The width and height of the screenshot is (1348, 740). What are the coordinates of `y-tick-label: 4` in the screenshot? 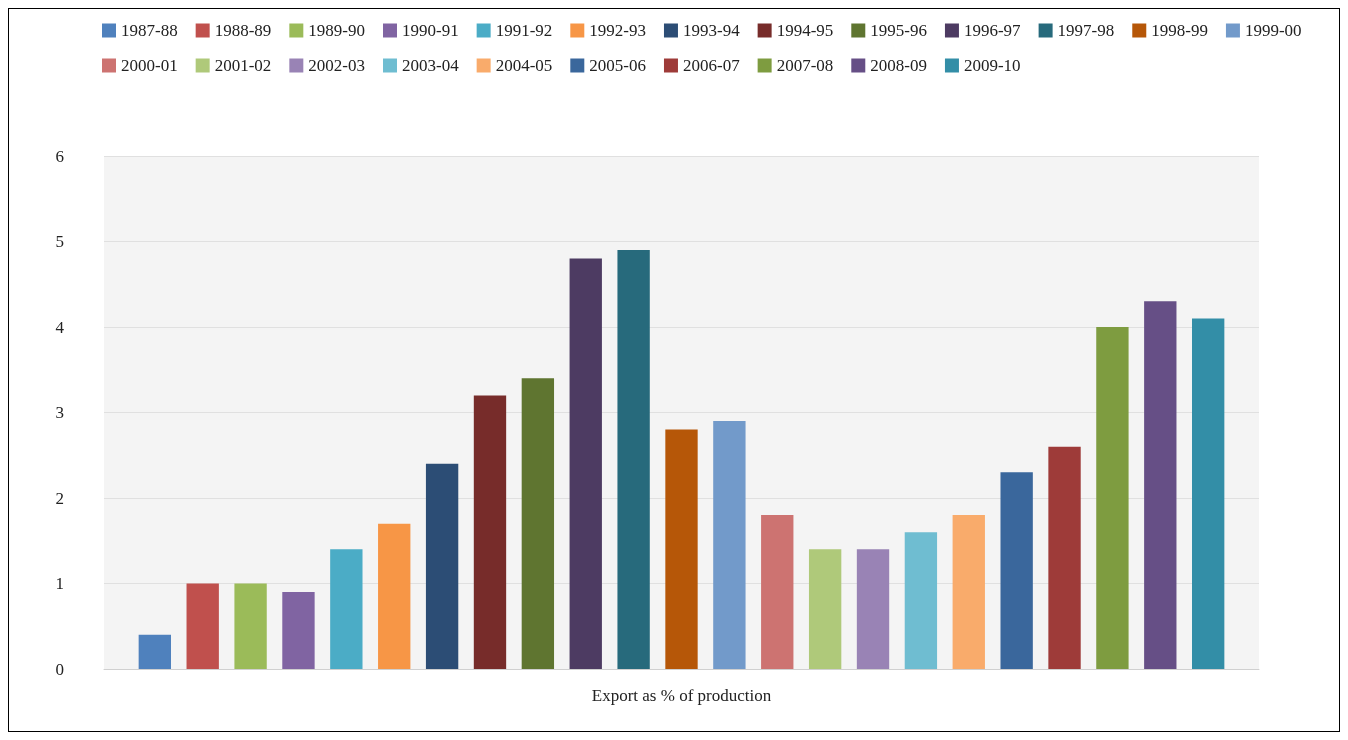 It's located at (60, 327).